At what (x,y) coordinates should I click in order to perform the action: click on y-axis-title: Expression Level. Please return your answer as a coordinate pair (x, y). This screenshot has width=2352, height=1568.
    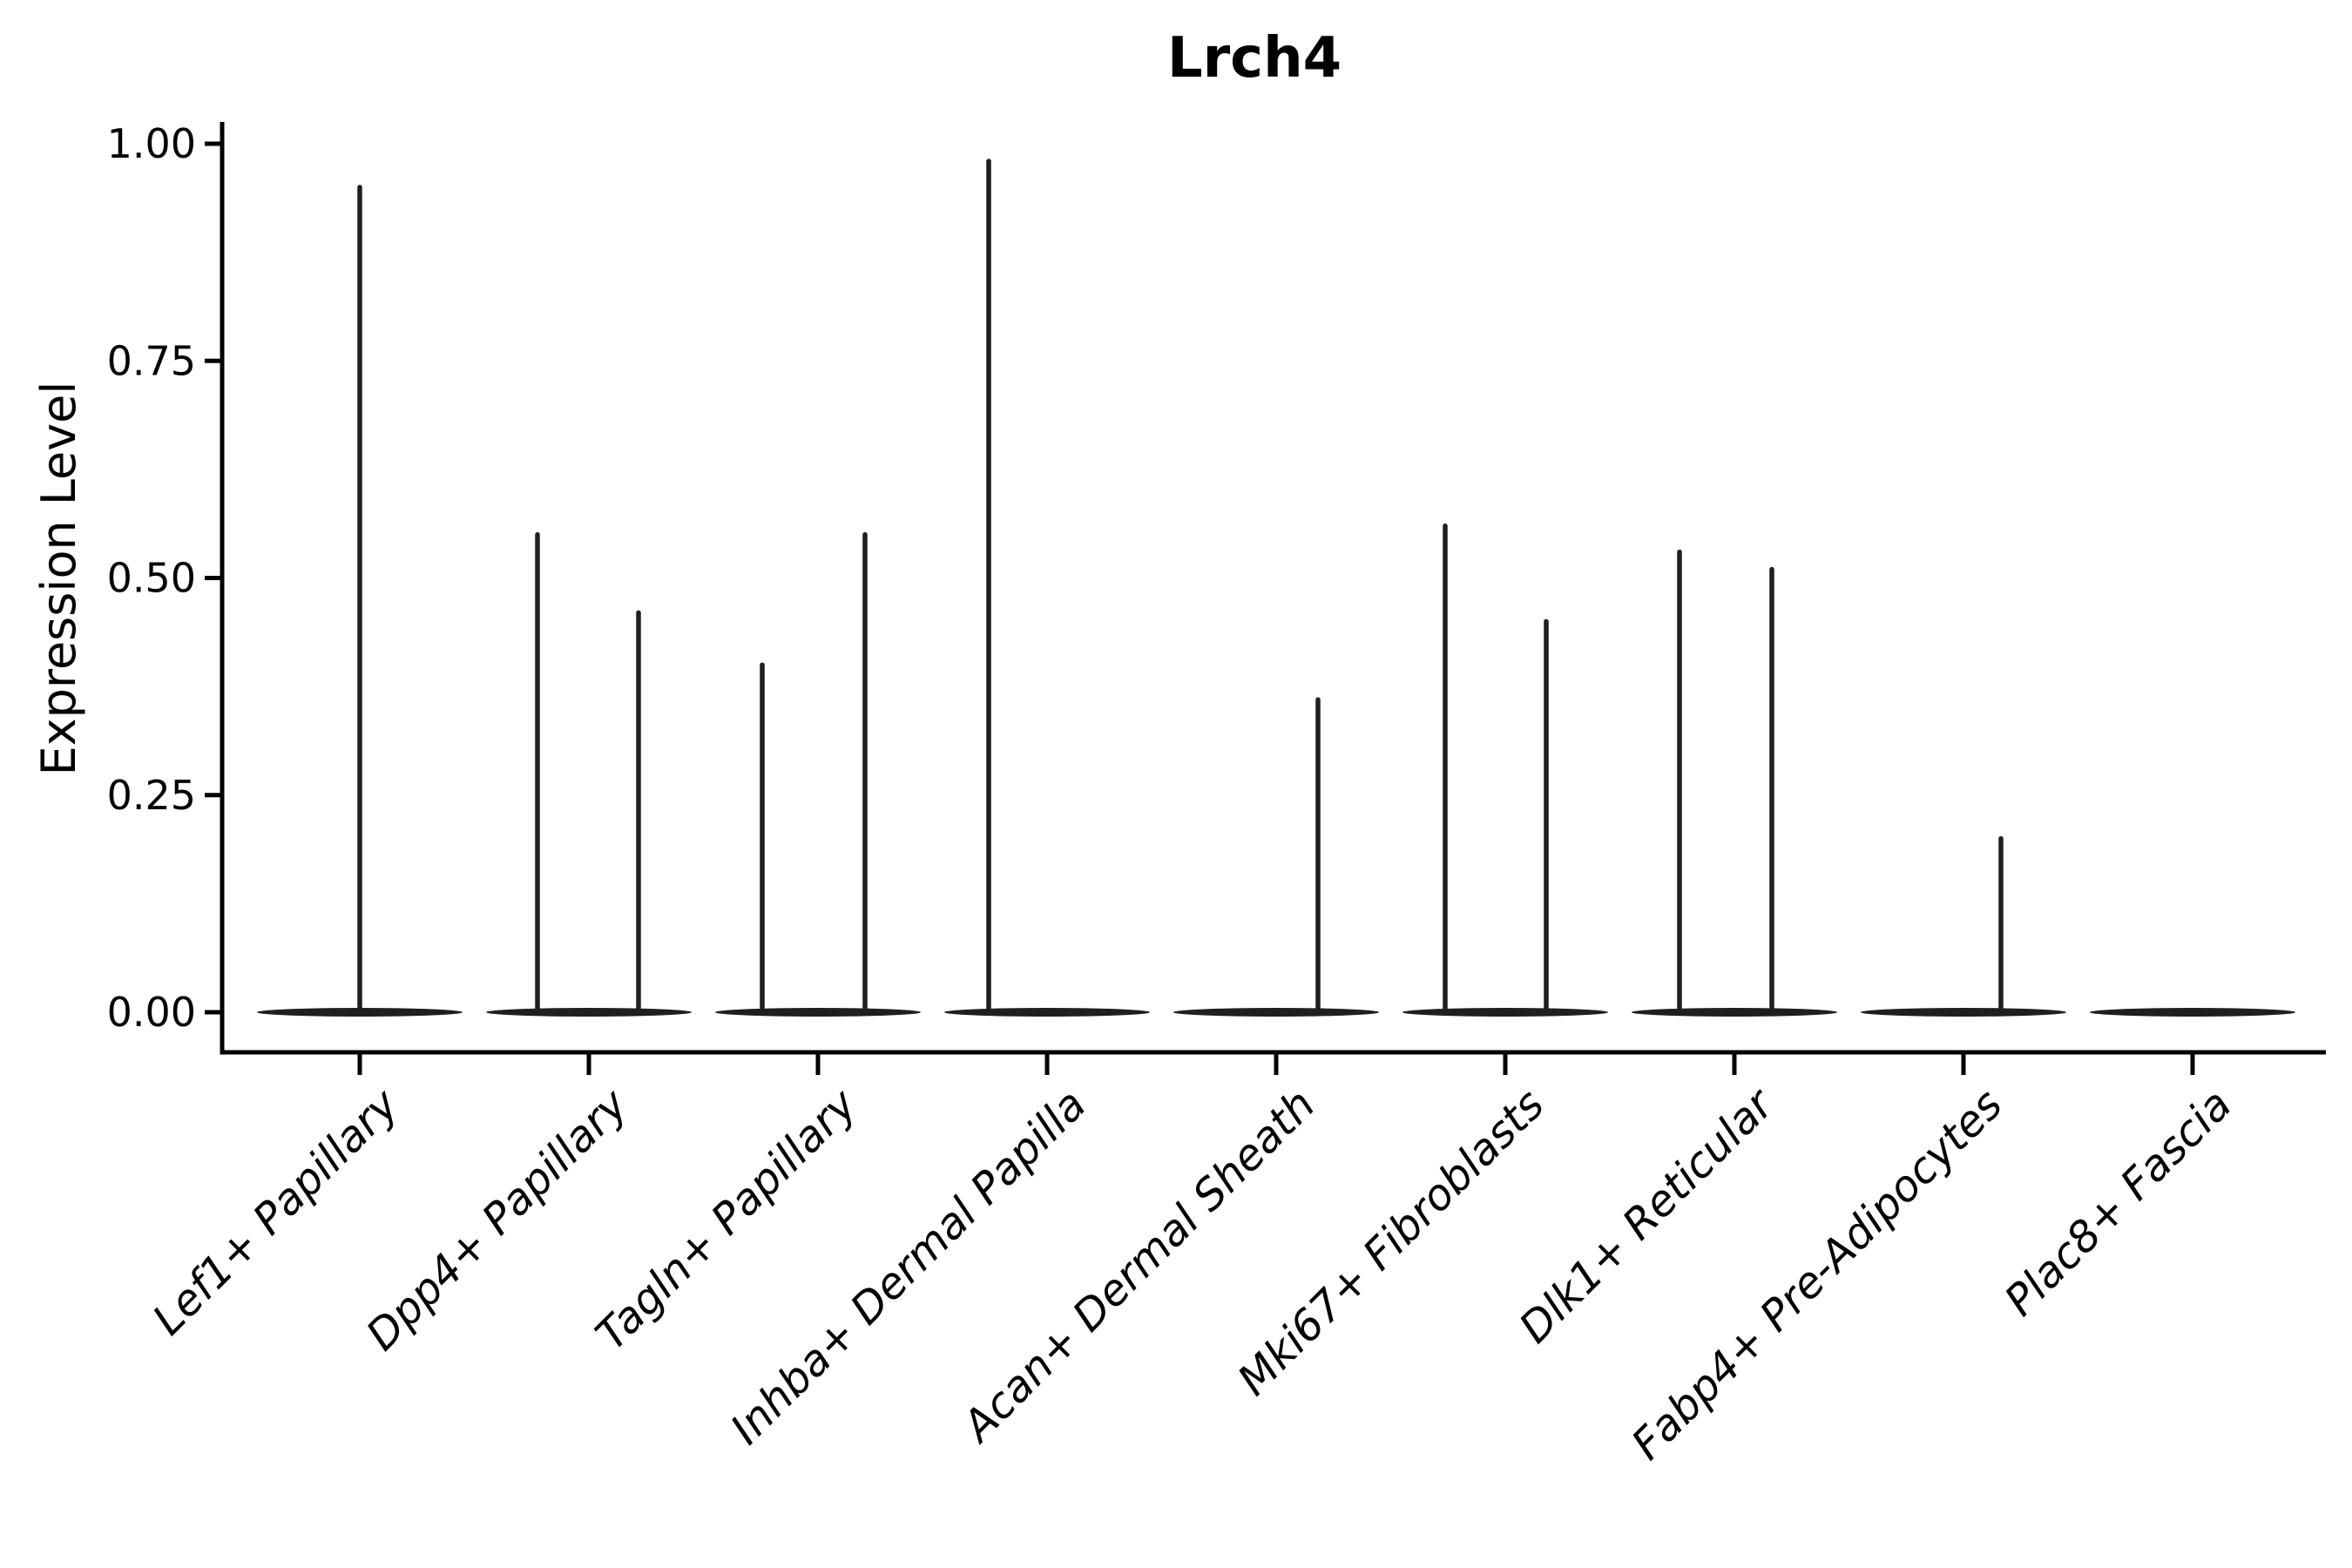
    Looking at the image, I should click on (58, 579).